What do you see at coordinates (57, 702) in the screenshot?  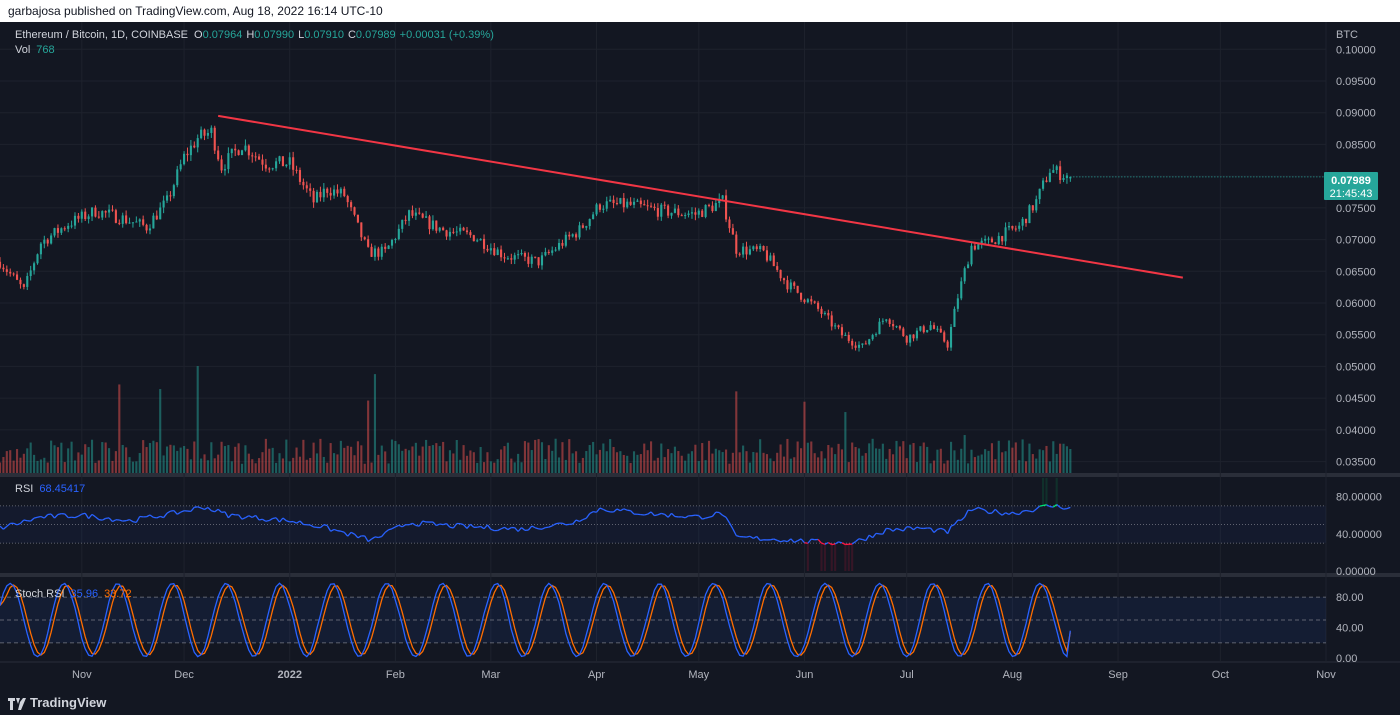 I see `tradingview-logo: TradingView` at bounding box center [57, 702].